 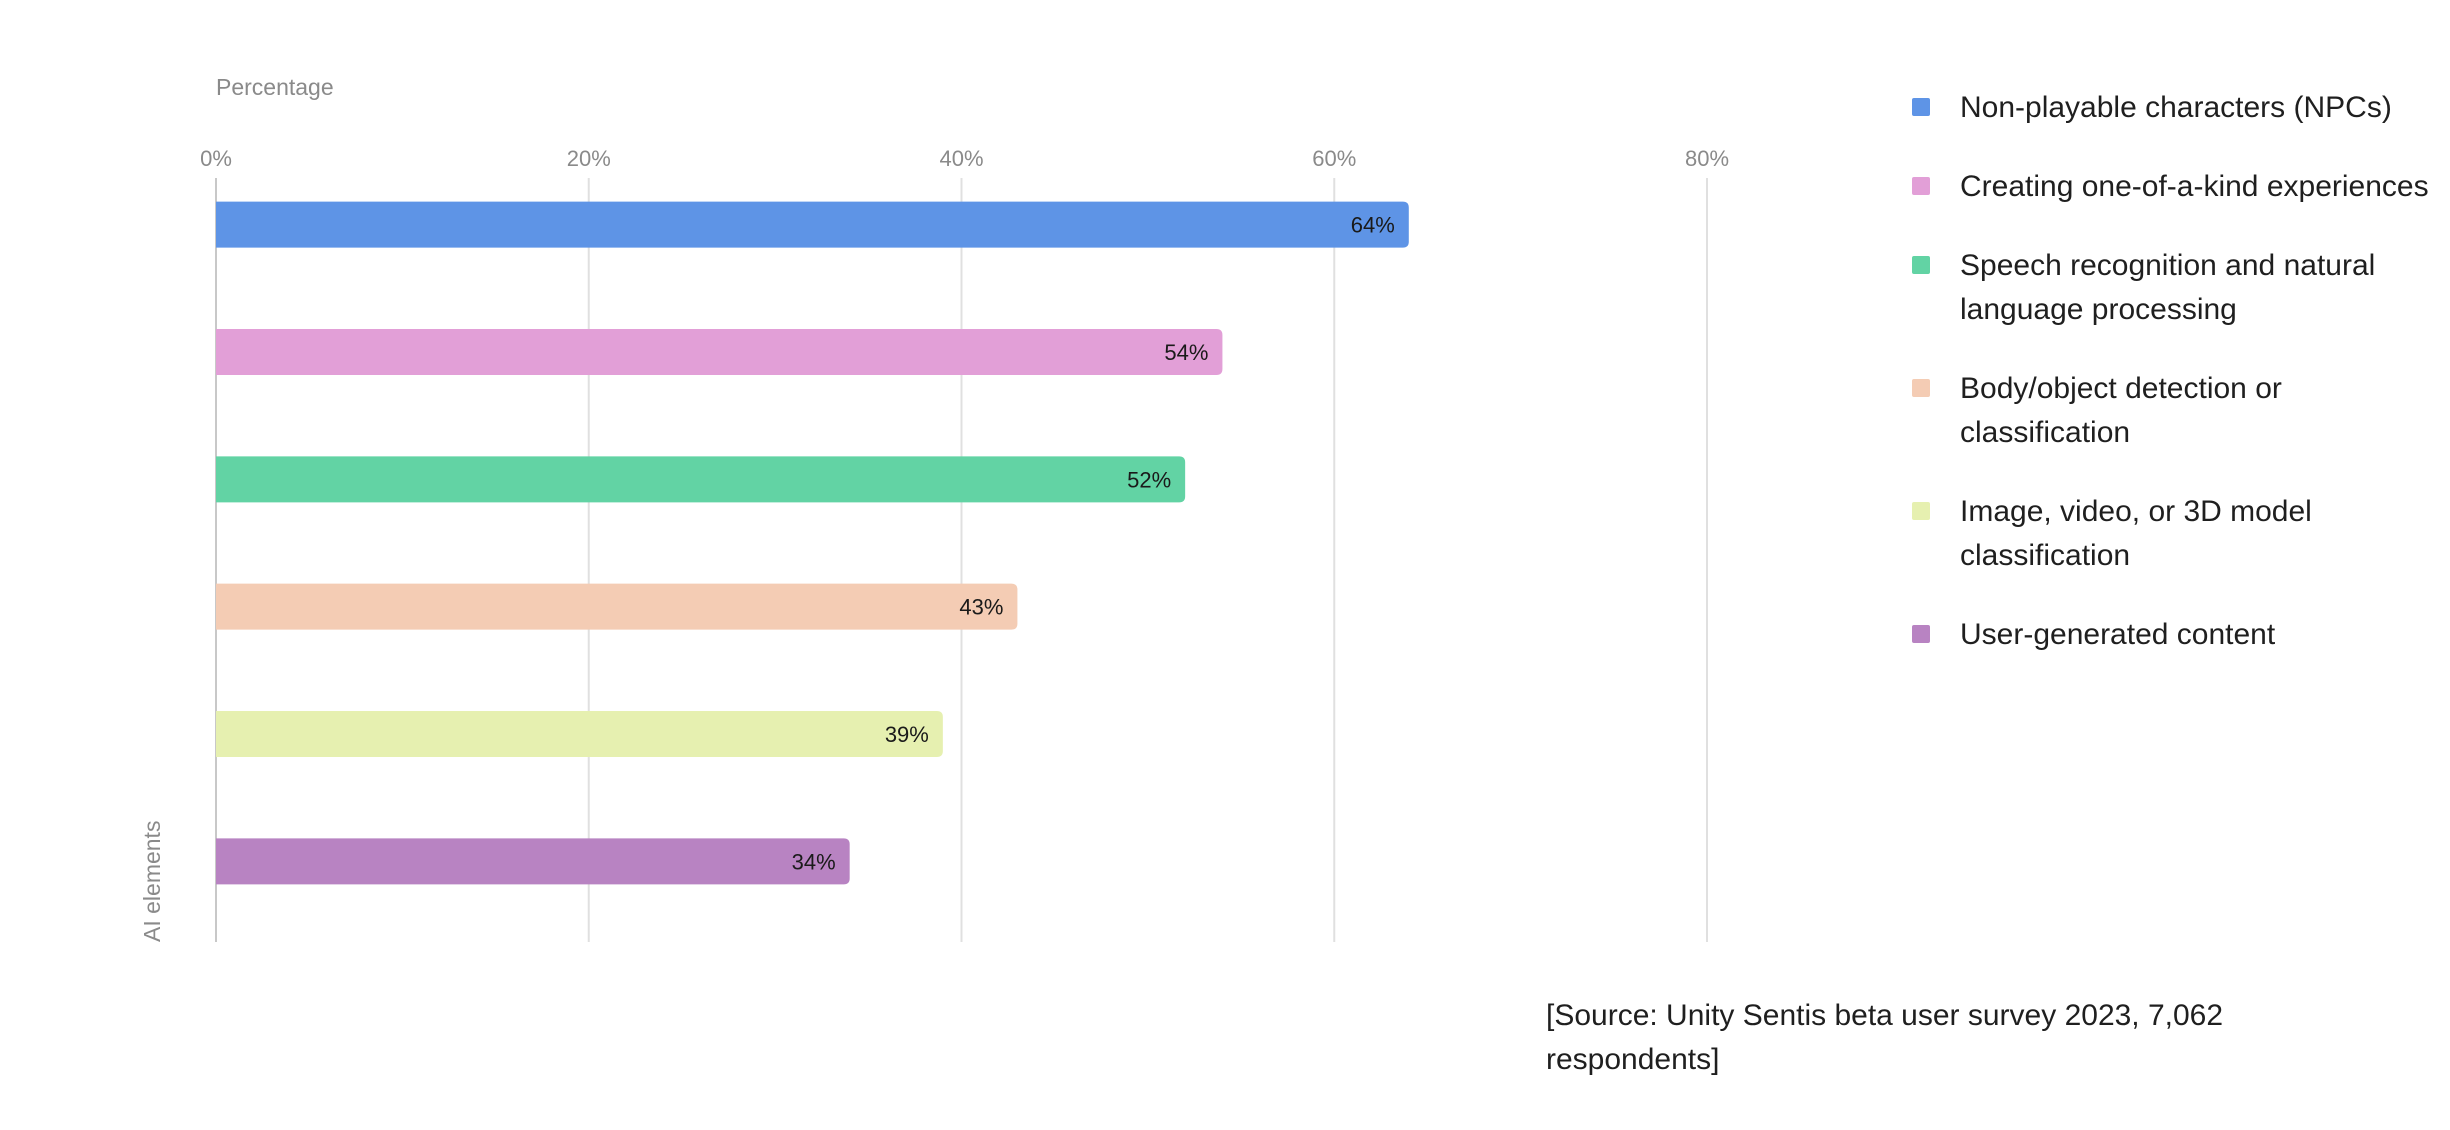 What do you see at coordinates (981, 607) in the screenshot?
I see `bar-data-label: 43%` at bounding box center [981, 607].